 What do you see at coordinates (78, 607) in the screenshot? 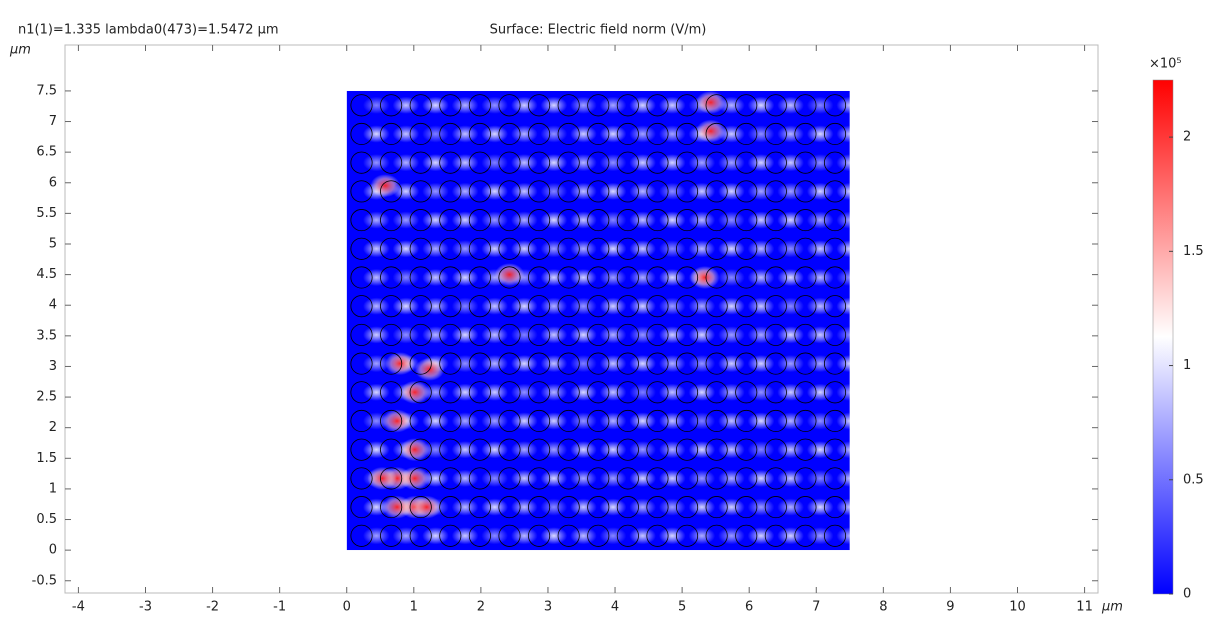
I see `x-tick-label: -4` at bounding box center [78, 607].